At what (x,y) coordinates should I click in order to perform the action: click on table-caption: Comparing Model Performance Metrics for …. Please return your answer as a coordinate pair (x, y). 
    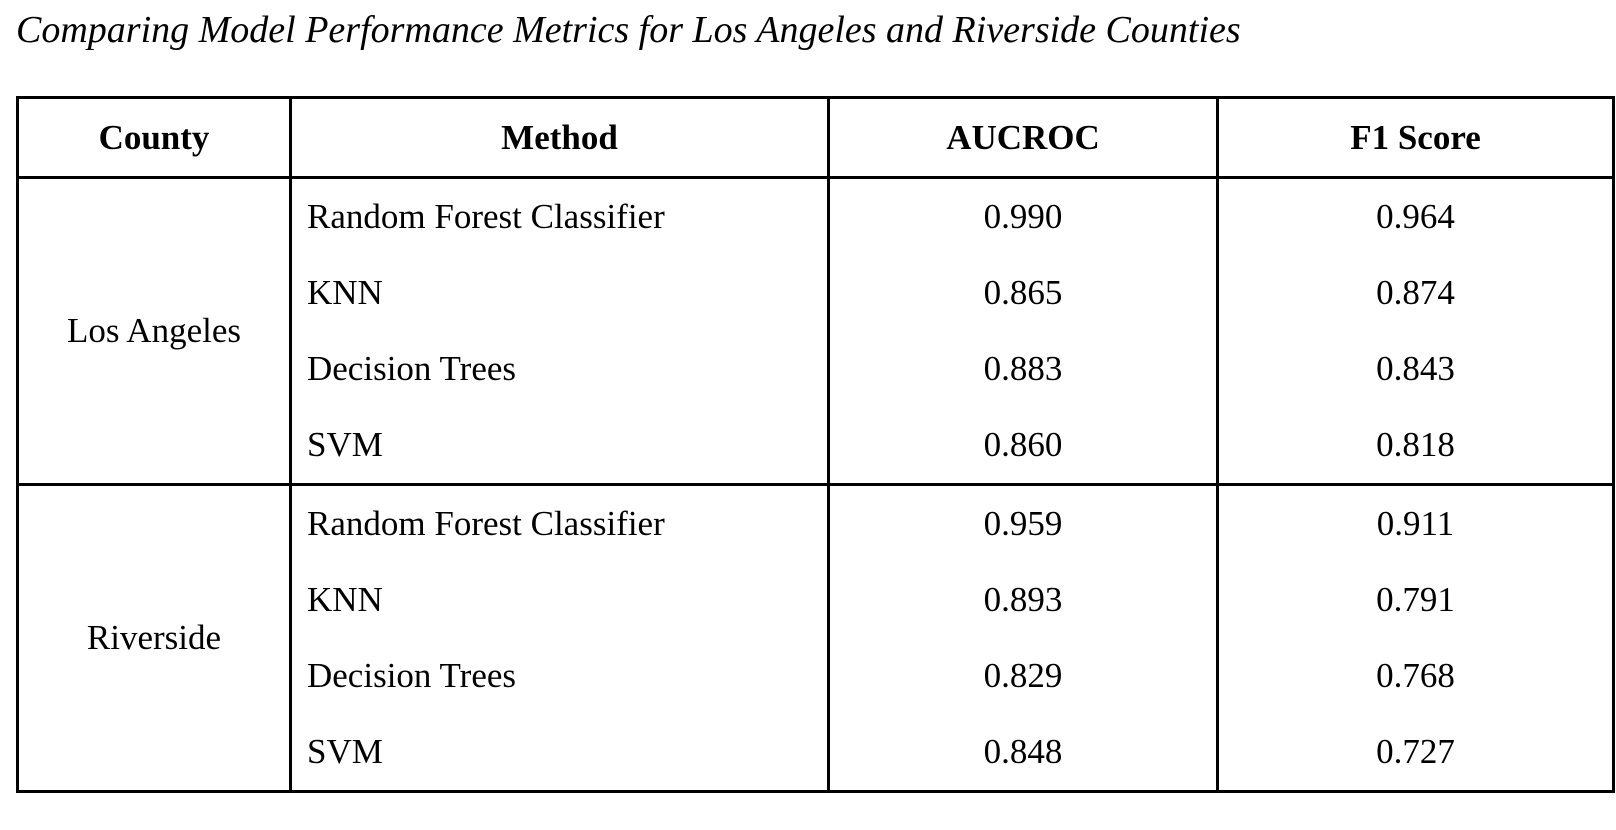
    Looking at the image, I should click on (628, 30).